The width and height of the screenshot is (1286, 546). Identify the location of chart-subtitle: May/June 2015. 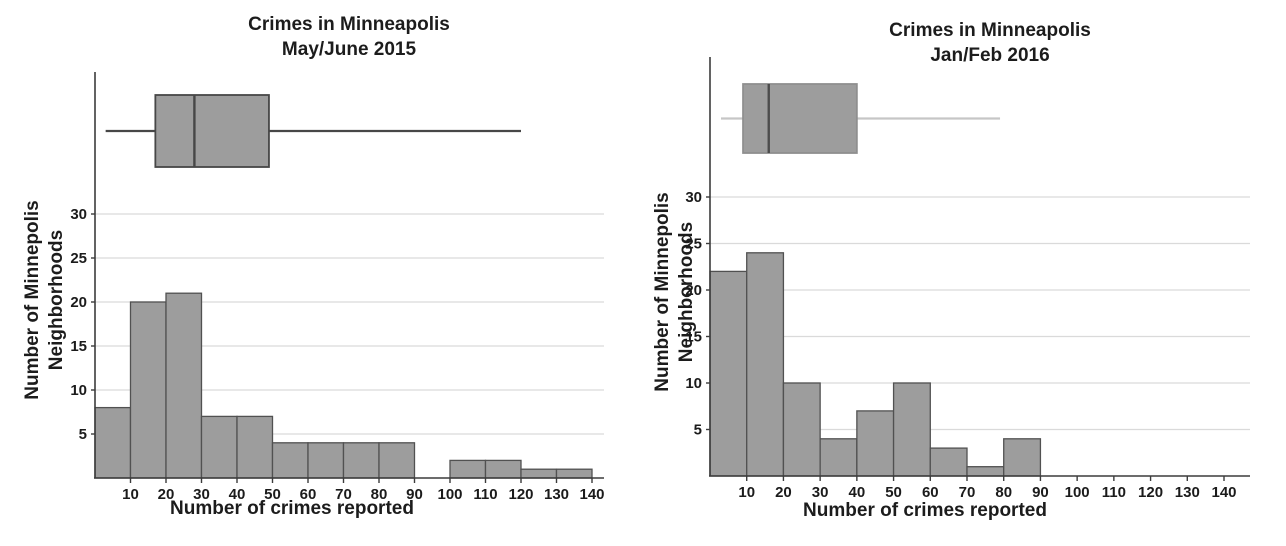
(349, 49).